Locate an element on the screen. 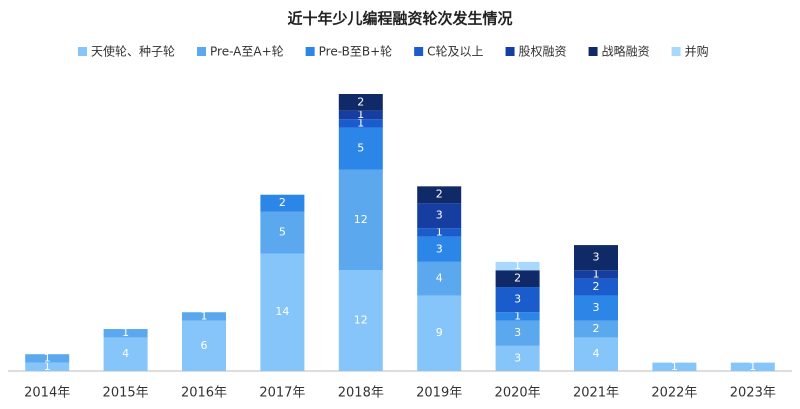 This screenshot has width=800, height=409. legend-label: Pre-B至B+轮 is located at coordinates (356, 52).